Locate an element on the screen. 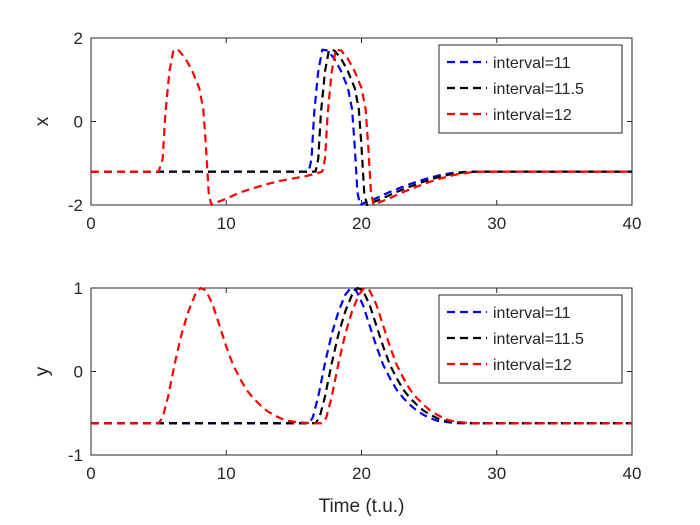 The image size is (700, 525). panel1-legend-label-interval-11: interval=11 is located at coordinates (532, 63).